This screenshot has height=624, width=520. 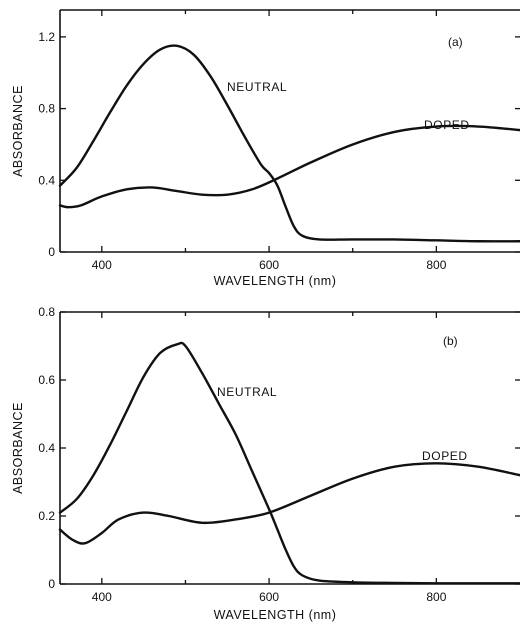 I want to click on panel-label: (b), so click(x=450, y=341).